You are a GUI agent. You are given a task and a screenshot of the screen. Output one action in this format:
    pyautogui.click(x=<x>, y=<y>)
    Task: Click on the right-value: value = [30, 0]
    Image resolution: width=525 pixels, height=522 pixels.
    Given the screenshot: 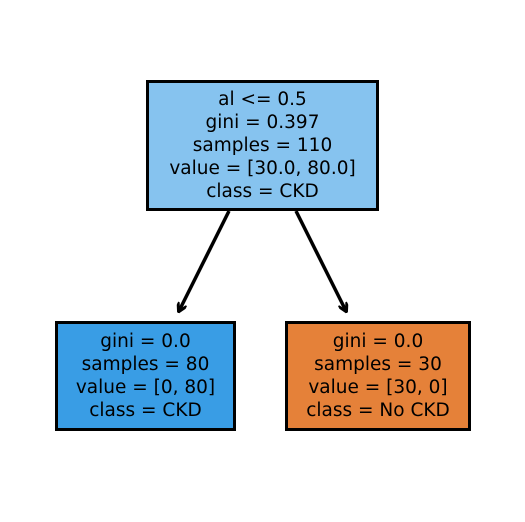 What is the action you would take?
    pyautogui.click(x=378, y=387)
    